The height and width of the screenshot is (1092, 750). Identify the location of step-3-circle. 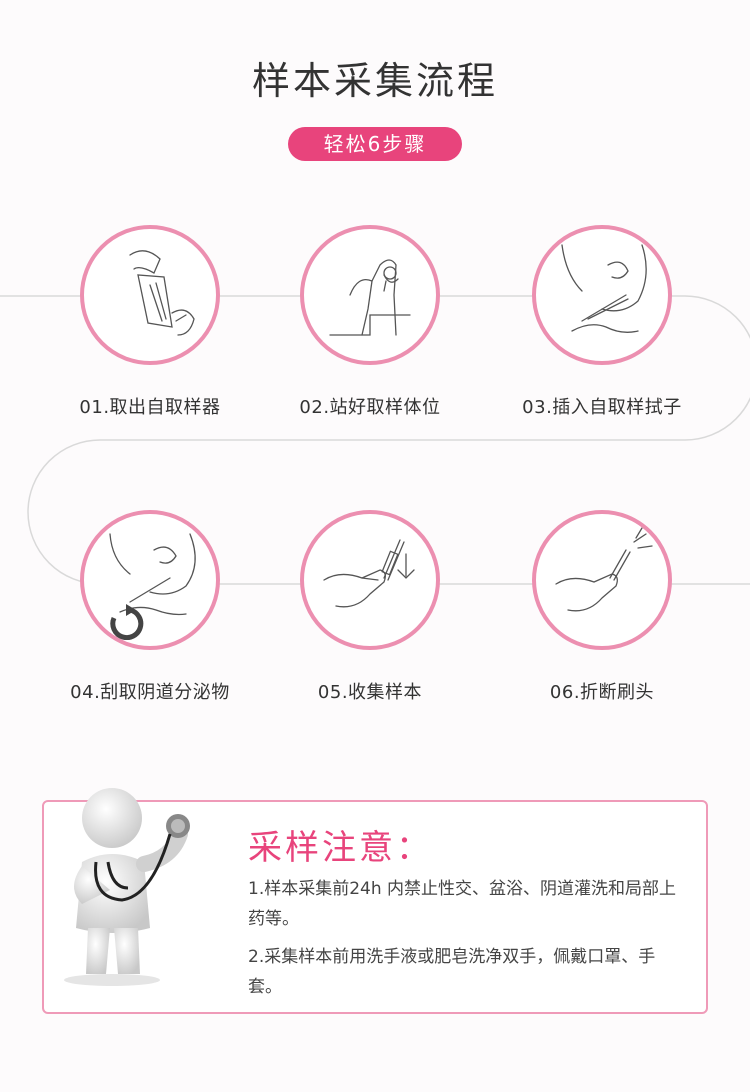
(602, 295).